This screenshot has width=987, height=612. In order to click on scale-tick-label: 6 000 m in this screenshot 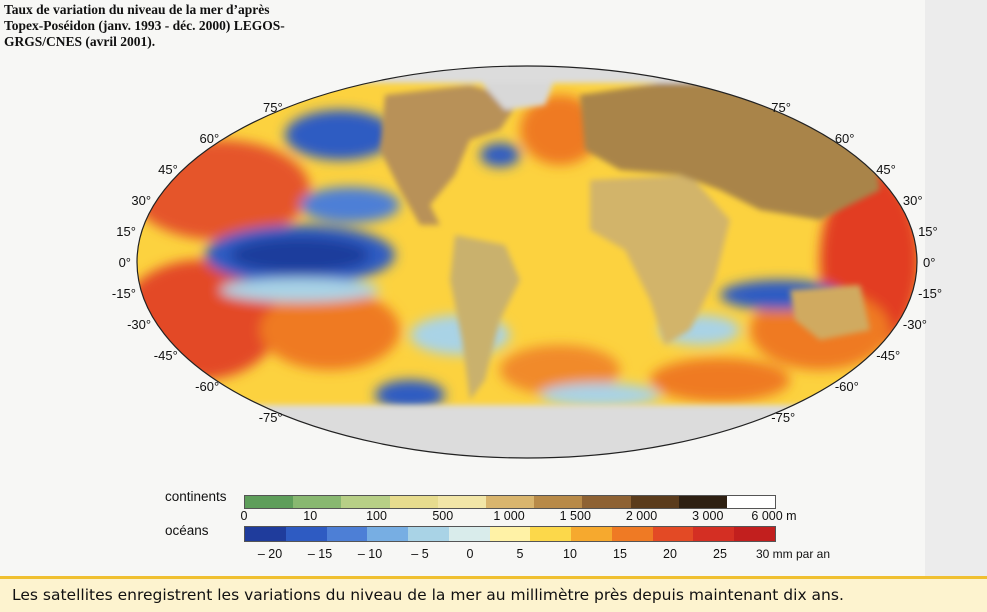, I will do `click(774, 516)`.